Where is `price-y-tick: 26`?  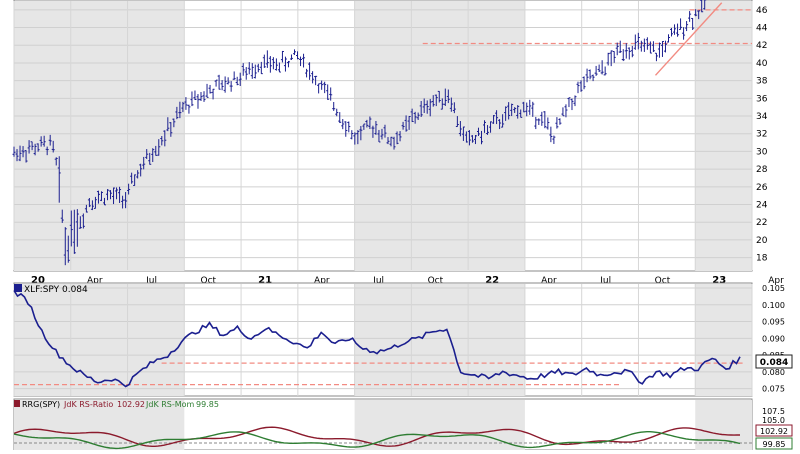 price-y-tick: 26 is located at coordinates (762, 188).